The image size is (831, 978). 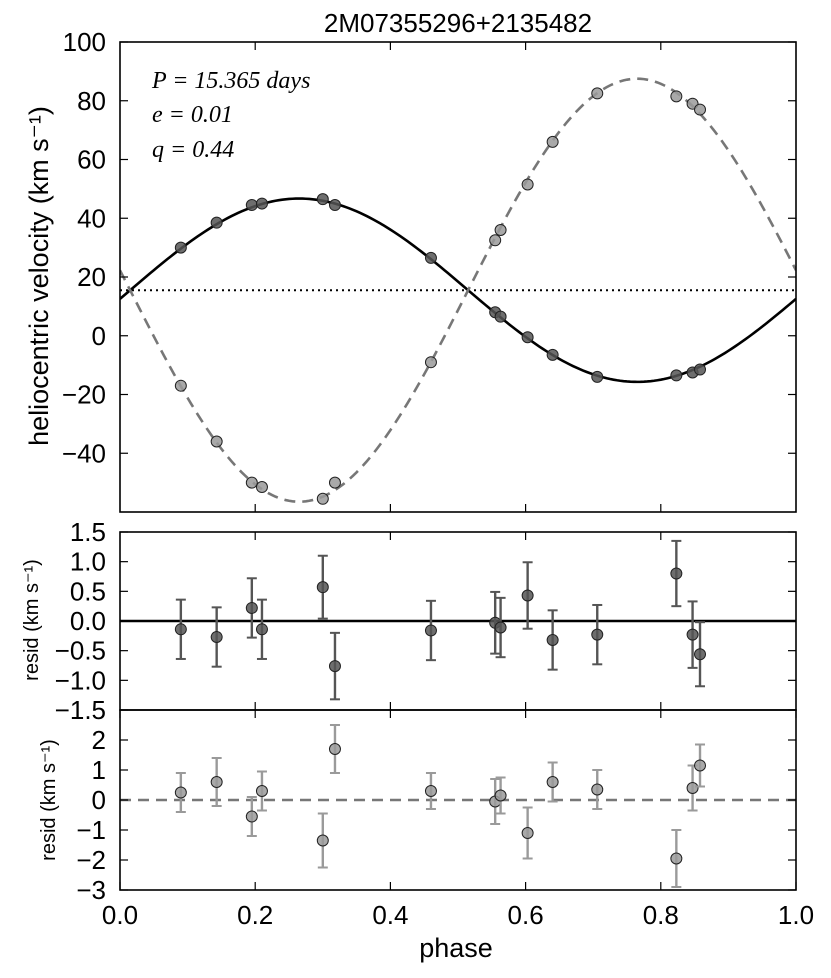 I want to click on primary-resid-y-axis-label: resid (km s⁻¹), so click(x=32, y=620).